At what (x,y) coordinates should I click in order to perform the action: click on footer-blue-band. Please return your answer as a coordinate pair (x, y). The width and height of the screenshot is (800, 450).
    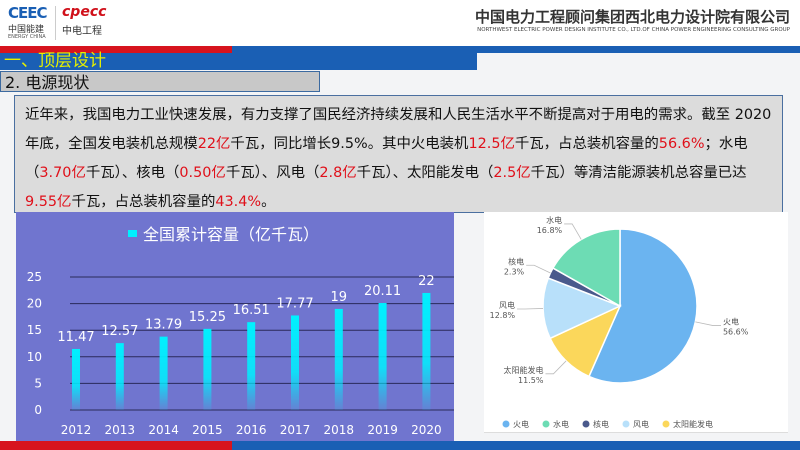
    Looking at the image, I should click on (516, 445).